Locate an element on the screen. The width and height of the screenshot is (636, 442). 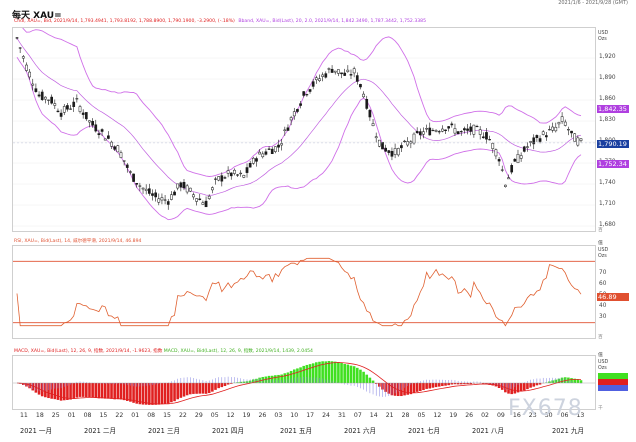
x-day-label: 17 is located at coordinates (310, 415).